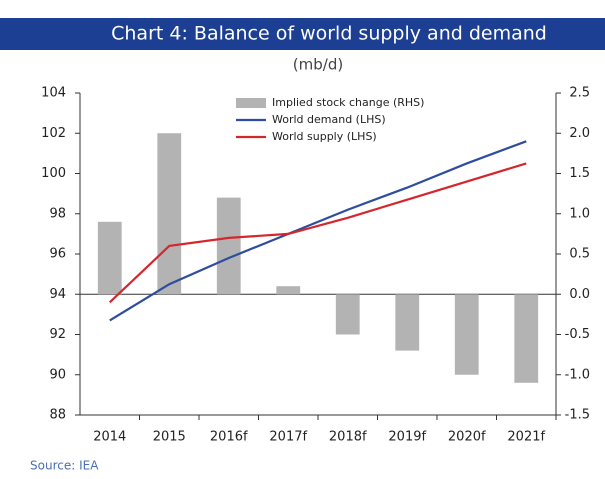 Image resolution: width=605 pixels, height=479 pixels. I want to click on legend-swatch, so click(251, 103).